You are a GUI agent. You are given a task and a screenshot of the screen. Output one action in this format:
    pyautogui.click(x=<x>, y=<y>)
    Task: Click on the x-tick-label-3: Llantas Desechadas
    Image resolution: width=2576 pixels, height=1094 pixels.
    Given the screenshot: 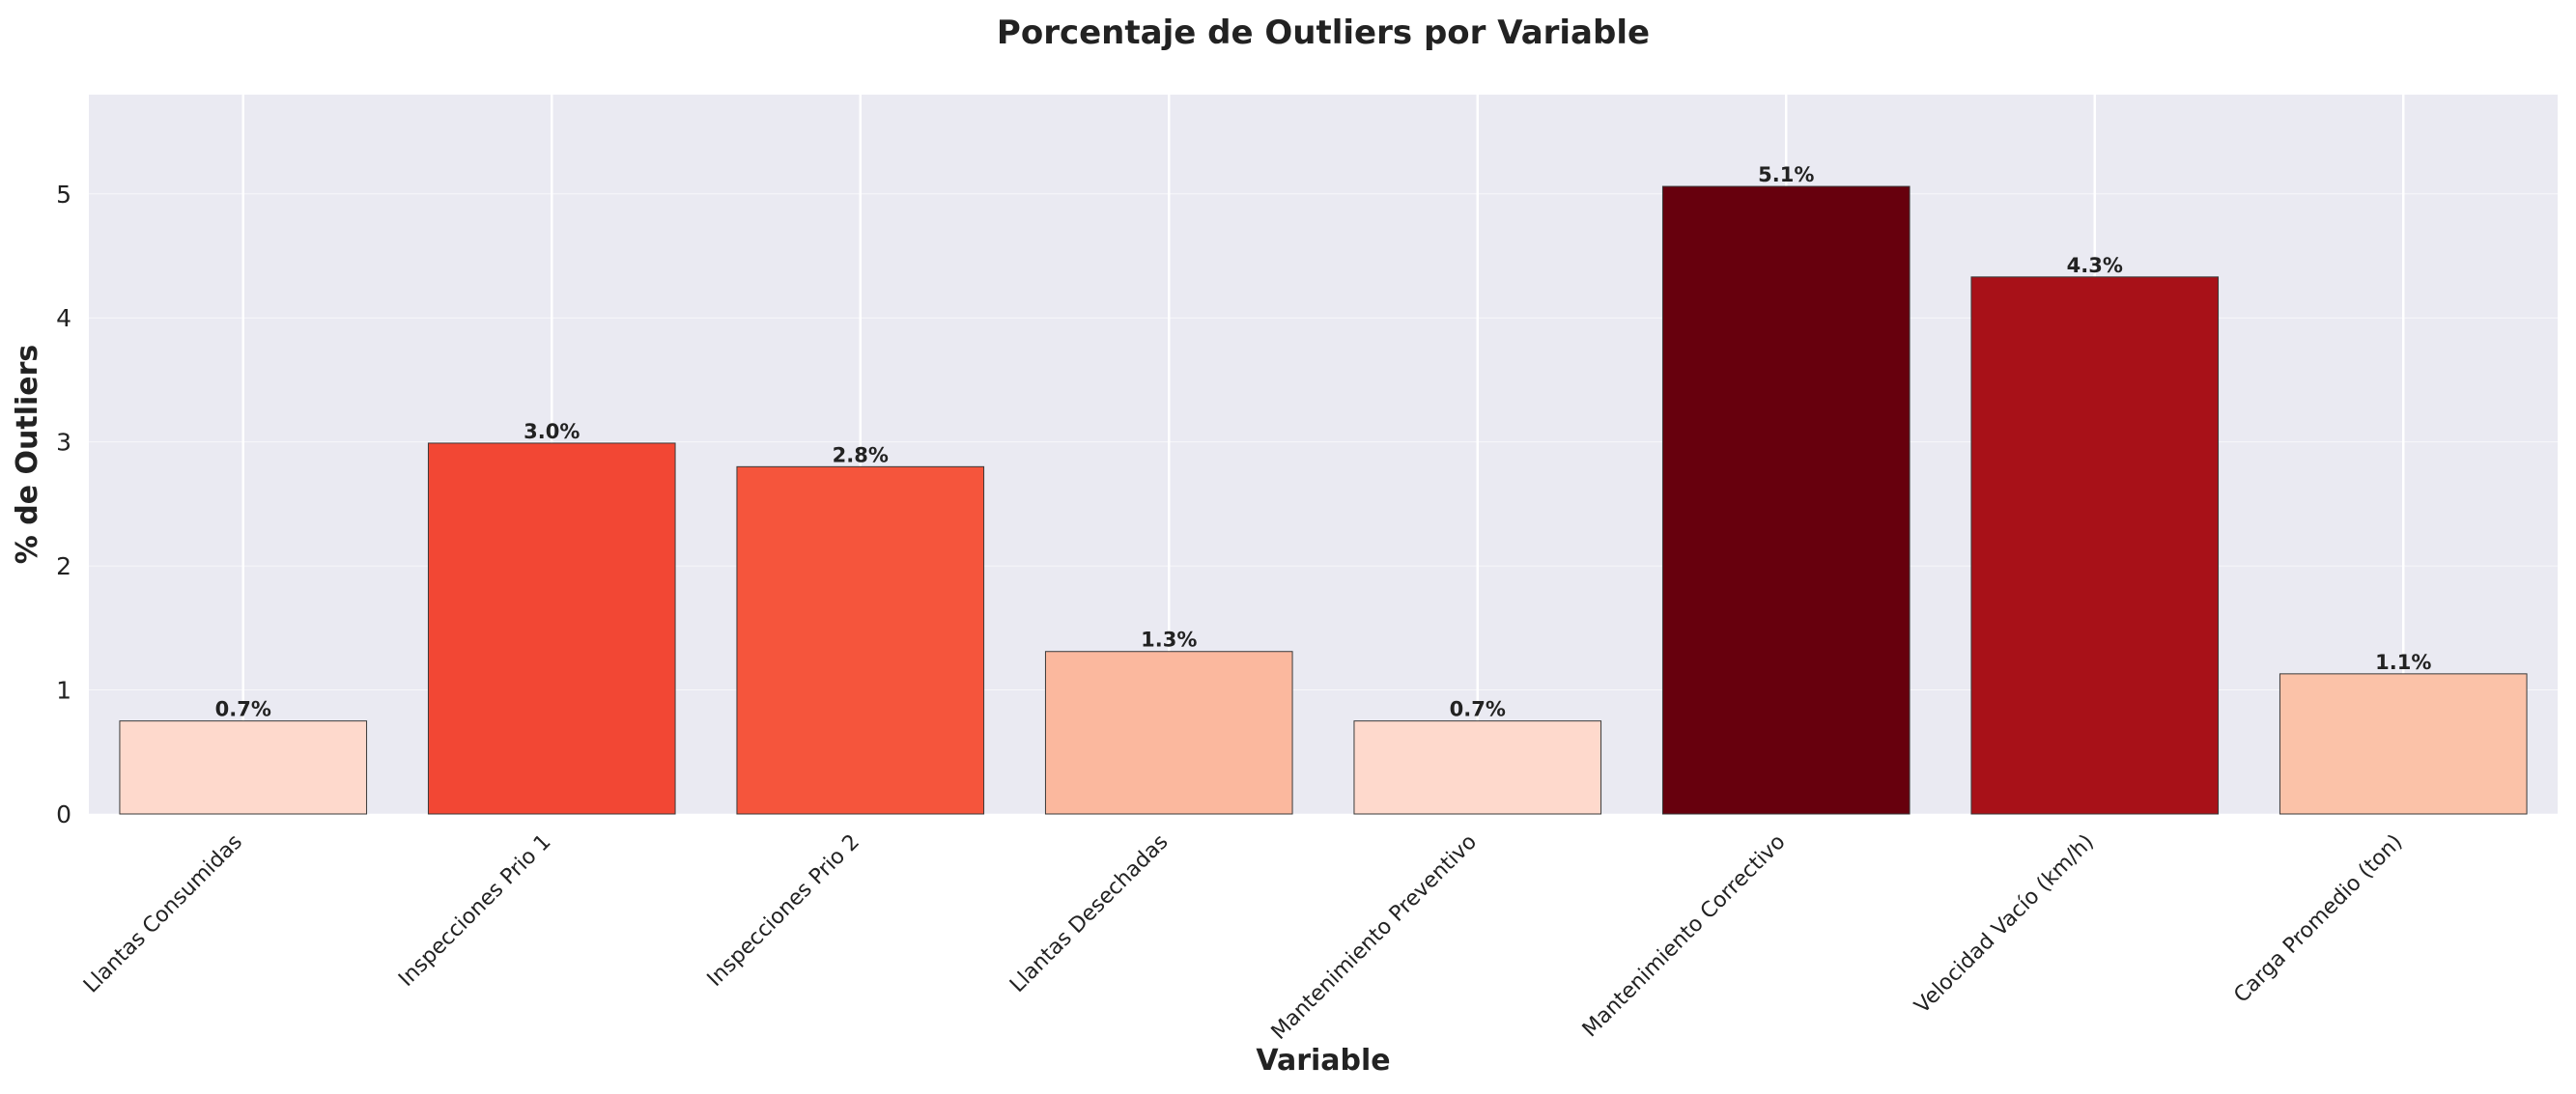 What is the action you would take?
    pyautogui.click(x=1089, y=913)
    